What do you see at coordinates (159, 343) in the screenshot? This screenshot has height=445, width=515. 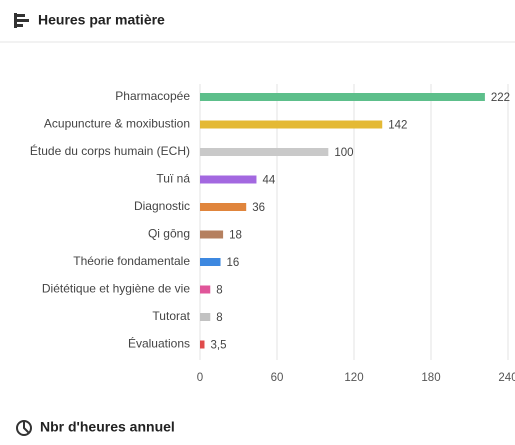 I see `category-label: Évaluations` at bounding box center [159, 343].